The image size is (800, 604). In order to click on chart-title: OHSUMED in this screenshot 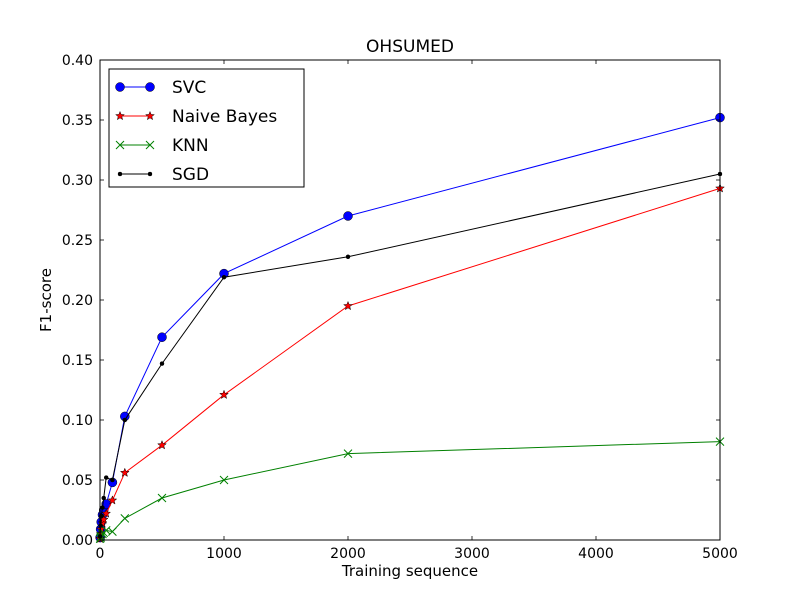, I will do `click(410, 47)`.